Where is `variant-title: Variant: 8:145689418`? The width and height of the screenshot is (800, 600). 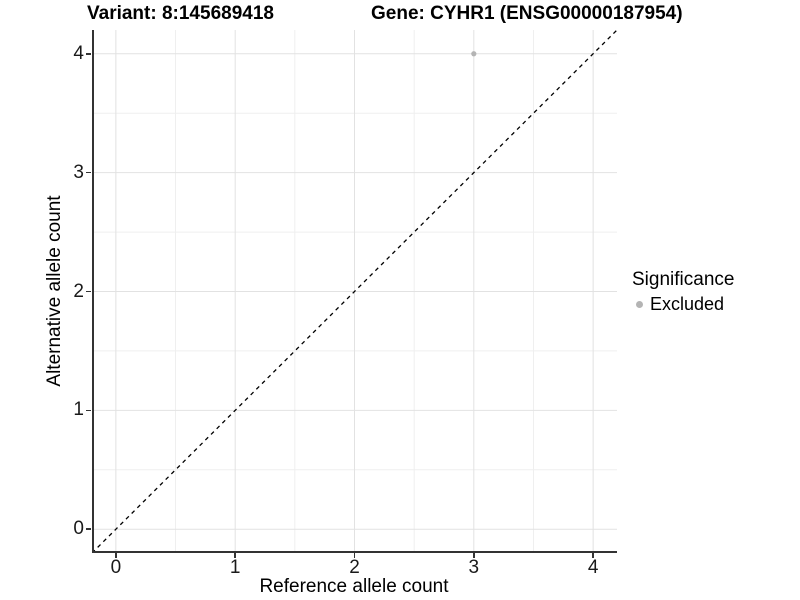 variant-title: Variant: 8:145689418 is located at coordinates (180, 13).